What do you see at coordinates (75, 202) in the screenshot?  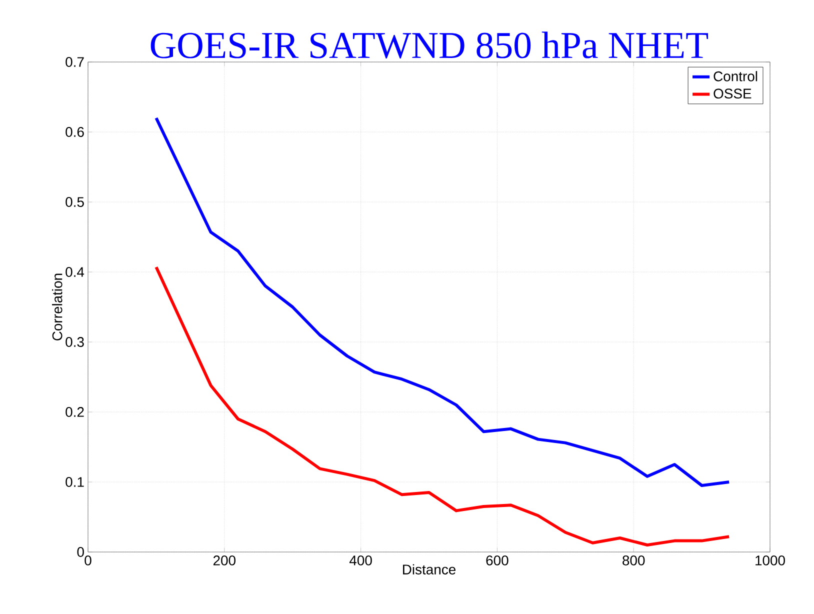 I see `y-tick-label: 0.5` at bounding box center [75, 202].